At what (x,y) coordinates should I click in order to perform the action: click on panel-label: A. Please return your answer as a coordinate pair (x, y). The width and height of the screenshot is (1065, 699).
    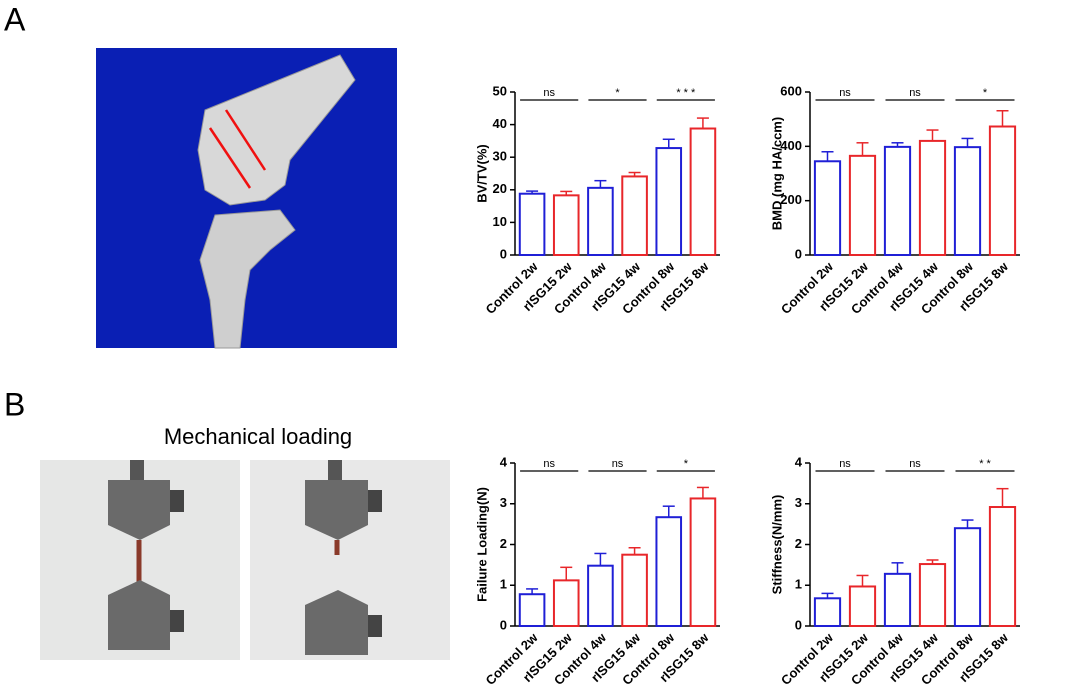
    Looking at the image, I should click on (15, 19).